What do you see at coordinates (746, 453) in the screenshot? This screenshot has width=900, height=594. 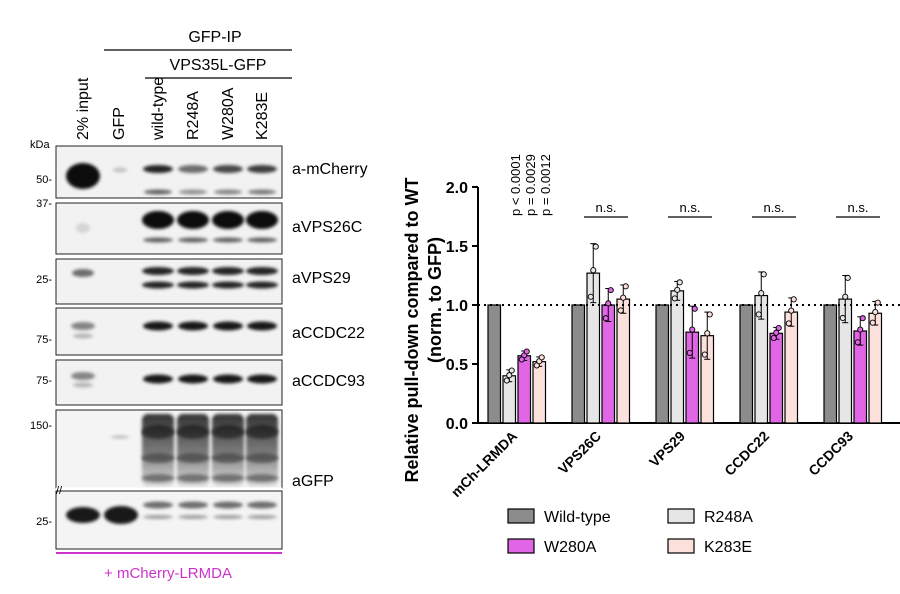 I see `category-label: CCDC22` at bounding box center [746, 453].